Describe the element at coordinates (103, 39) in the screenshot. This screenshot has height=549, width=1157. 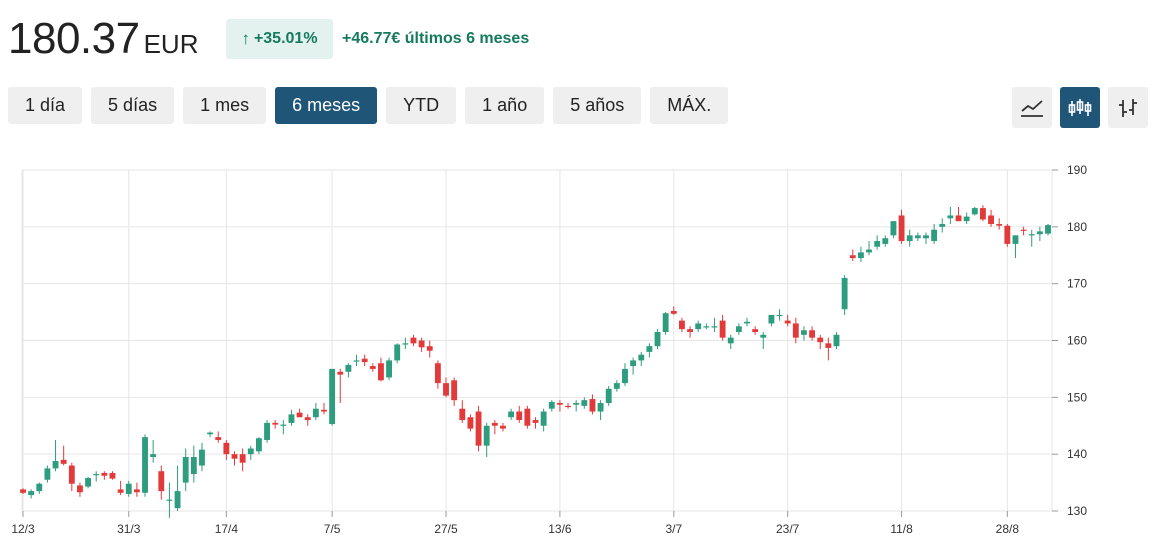
I see `price-display: 180.37 EUR` at that location.